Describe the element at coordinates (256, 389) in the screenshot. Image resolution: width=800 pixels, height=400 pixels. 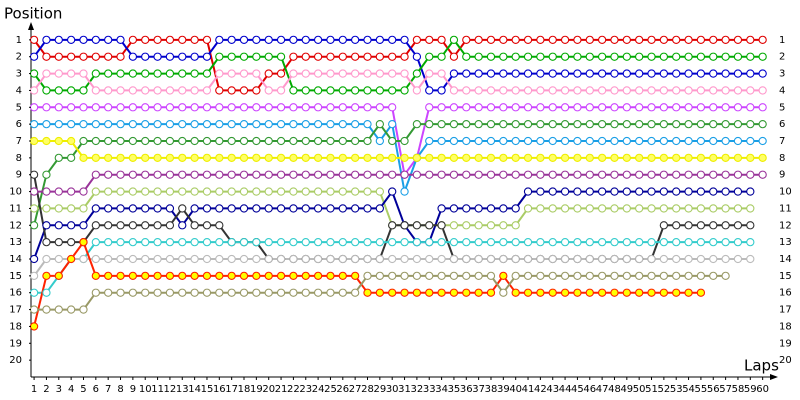
I see `x-tick-label: 19` at that location.